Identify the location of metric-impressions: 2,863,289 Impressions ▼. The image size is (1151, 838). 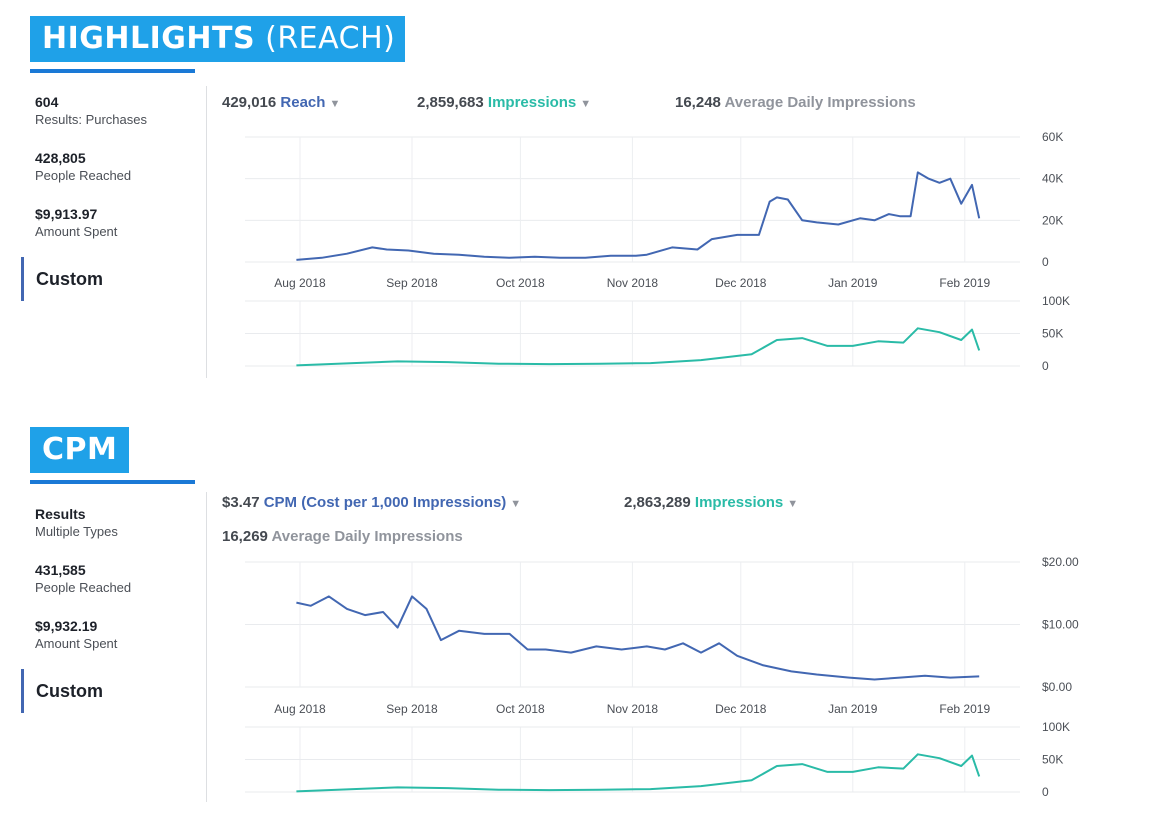
(711, 502).